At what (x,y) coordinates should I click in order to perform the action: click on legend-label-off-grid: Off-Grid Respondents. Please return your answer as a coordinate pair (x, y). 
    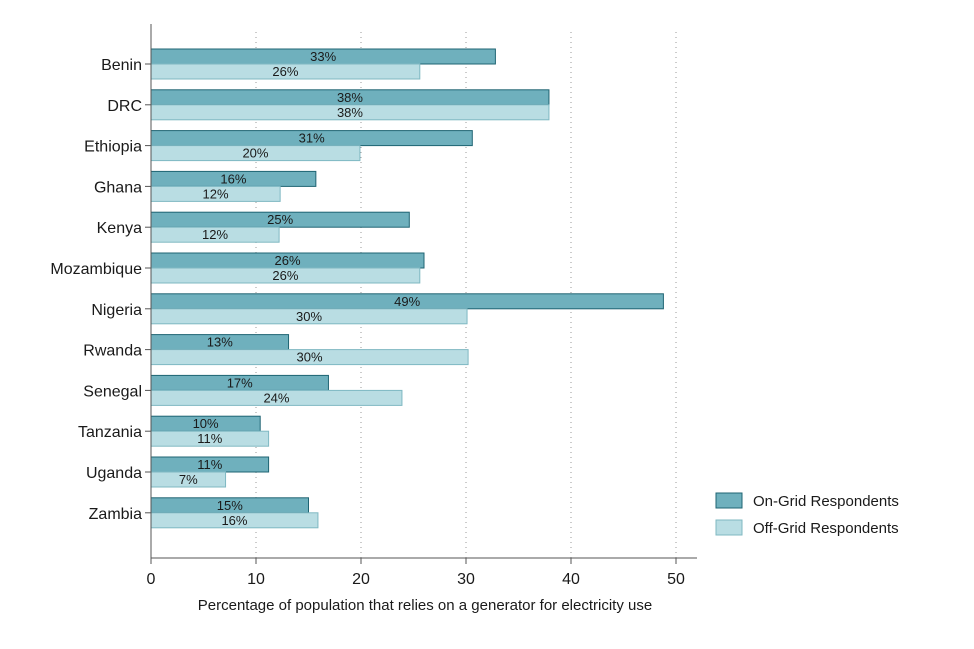
    Looking at the image, I should click on (826, 528).